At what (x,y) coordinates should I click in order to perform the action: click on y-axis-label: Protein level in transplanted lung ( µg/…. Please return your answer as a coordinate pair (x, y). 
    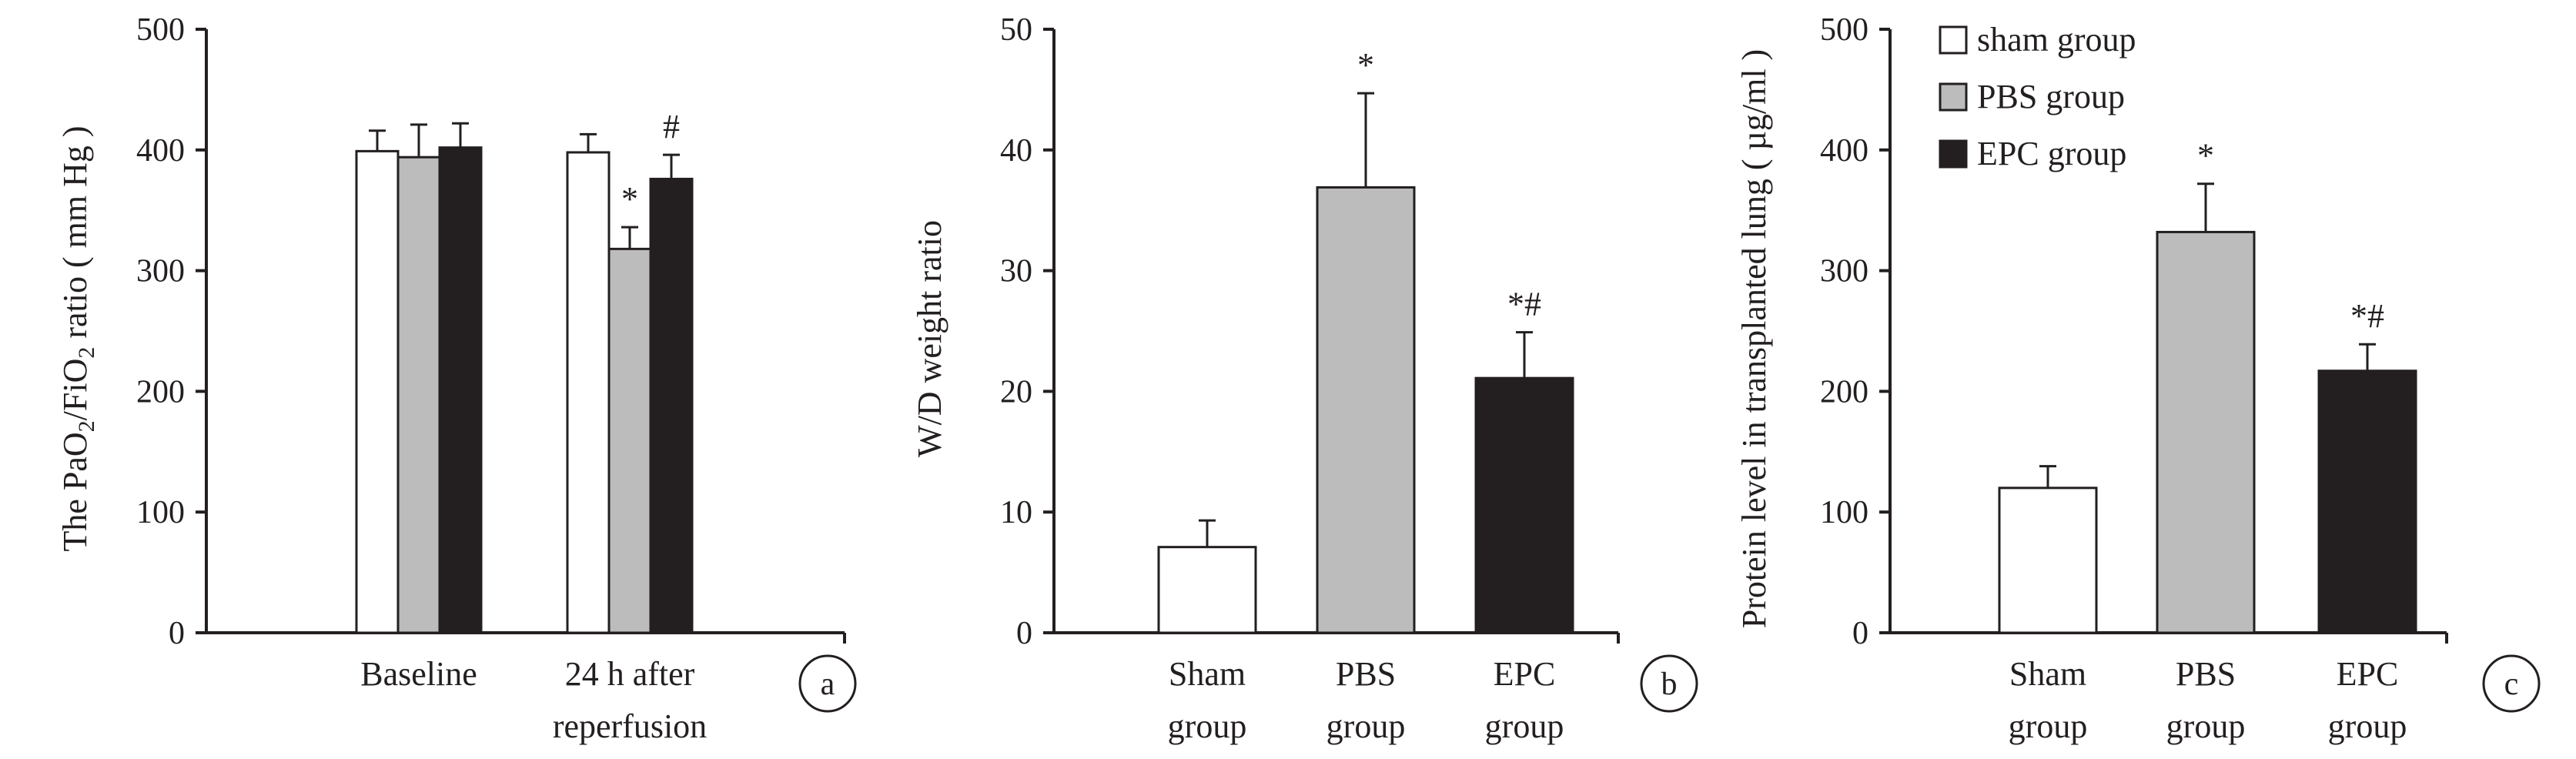
    Looking at the image, I should click on (1754, 338).